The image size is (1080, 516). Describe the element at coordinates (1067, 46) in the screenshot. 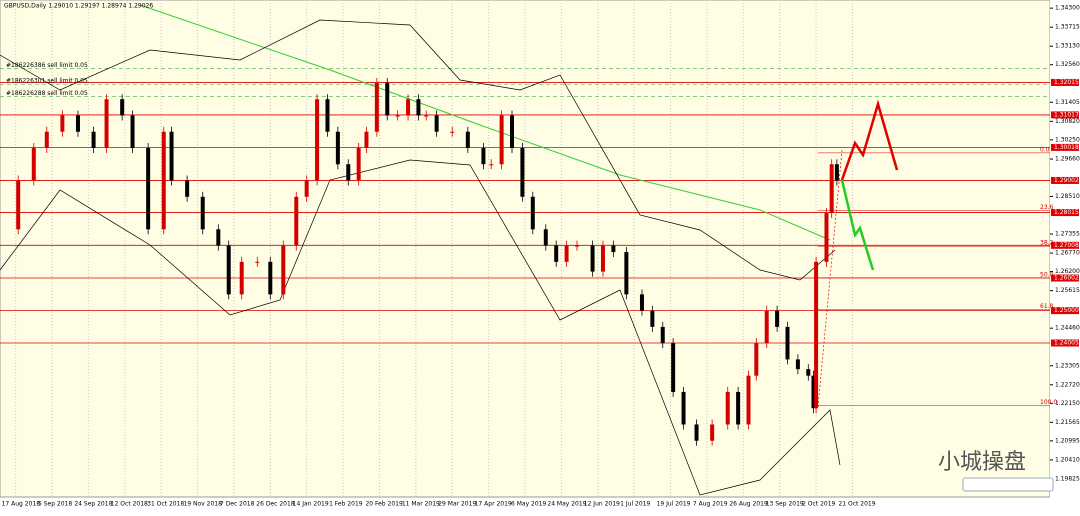

I see `y-tick-label: 1.33130` at that location.